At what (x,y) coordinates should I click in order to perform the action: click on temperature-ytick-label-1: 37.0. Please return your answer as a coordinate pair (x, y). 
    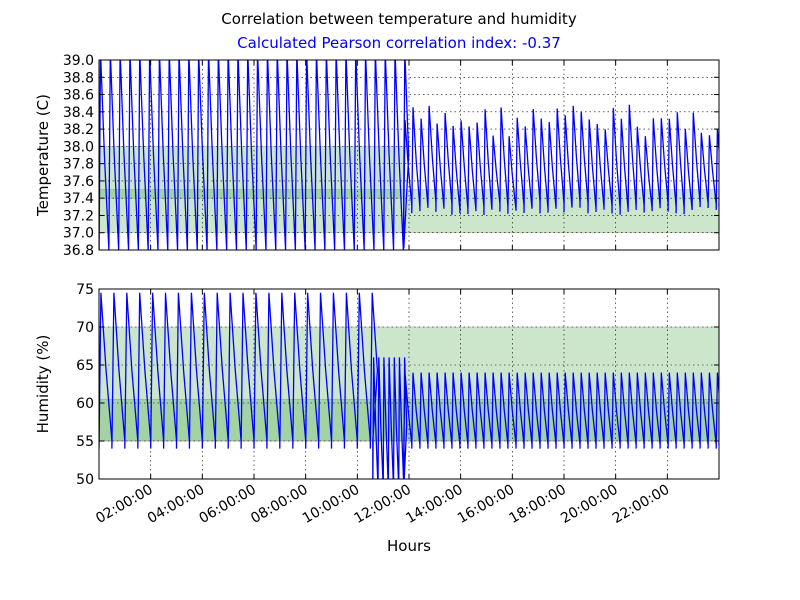
    Looking at the image, I should click on (78, 234).